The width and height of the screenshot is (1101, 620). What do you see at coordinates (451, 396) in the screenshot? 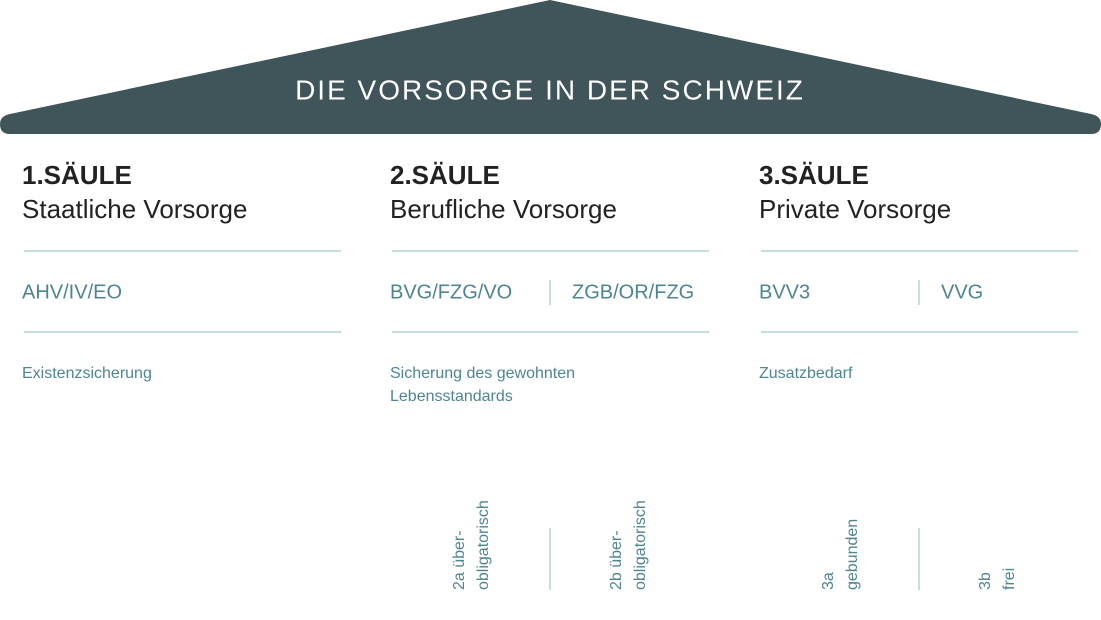
I see `description: Lebensstandards` at bounding box center [451, 396].